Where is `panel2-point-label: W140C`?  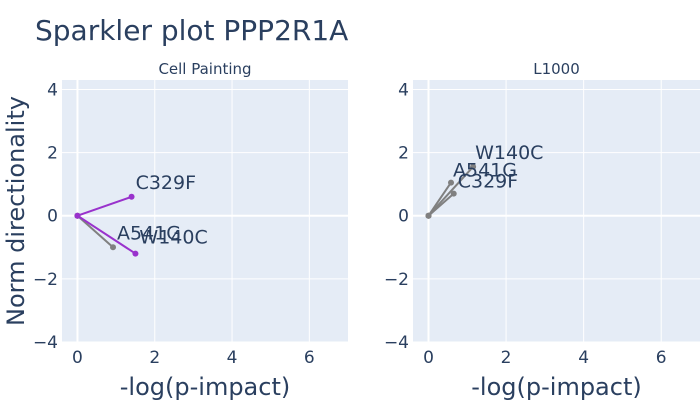 panel2-point-label: W140C is located at coordinates (509, 153).